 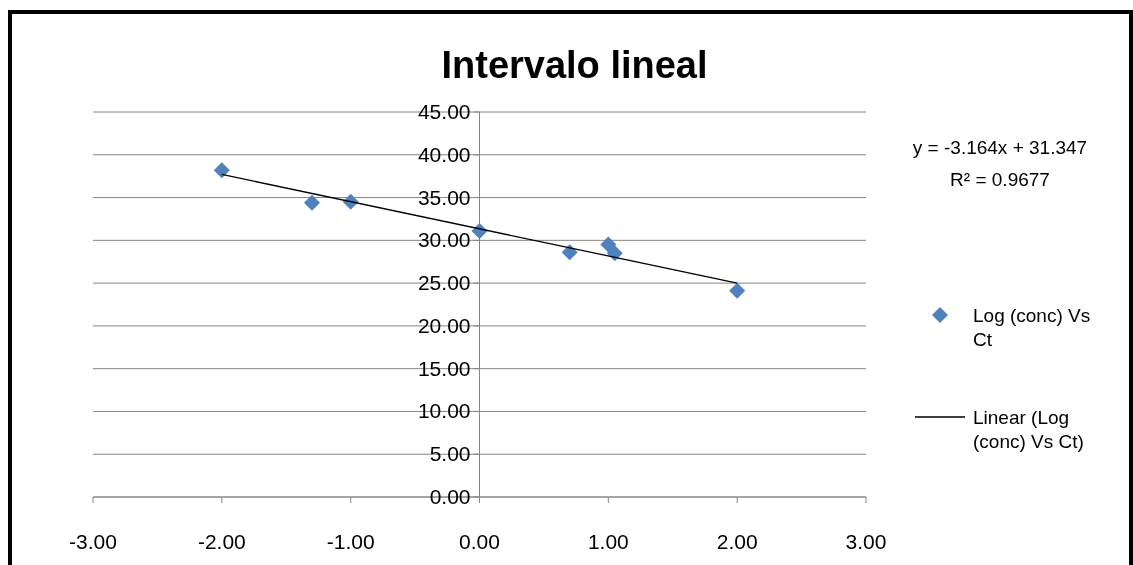 What do you see at coordinates (737, 541) in the screenshot?
I see `x-tick-label: 2.00` at bounding box center [737, 541].